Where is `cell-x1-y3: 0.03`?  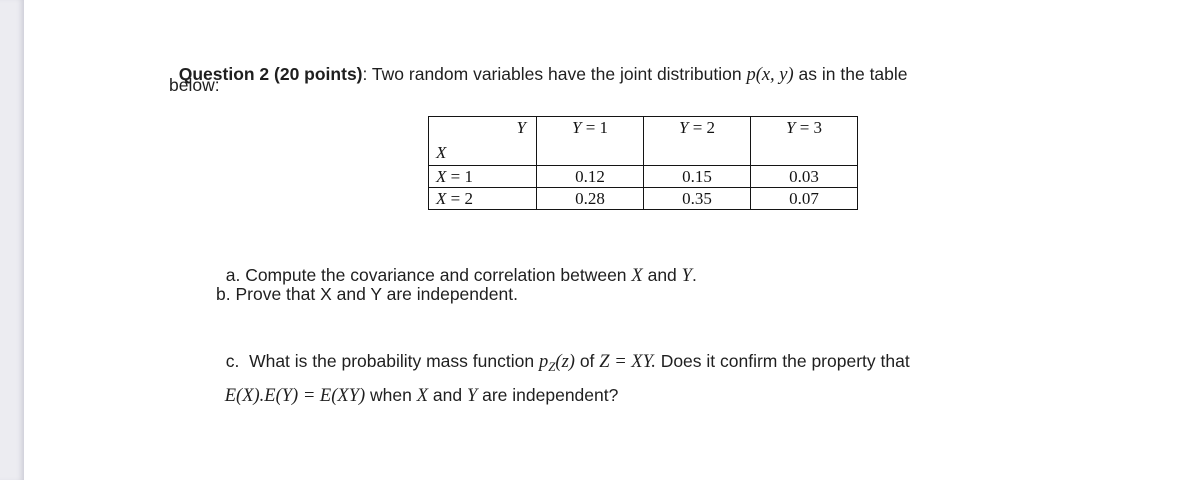 cell-x1-y3: 0.03 is located at coordinates (804, 176).